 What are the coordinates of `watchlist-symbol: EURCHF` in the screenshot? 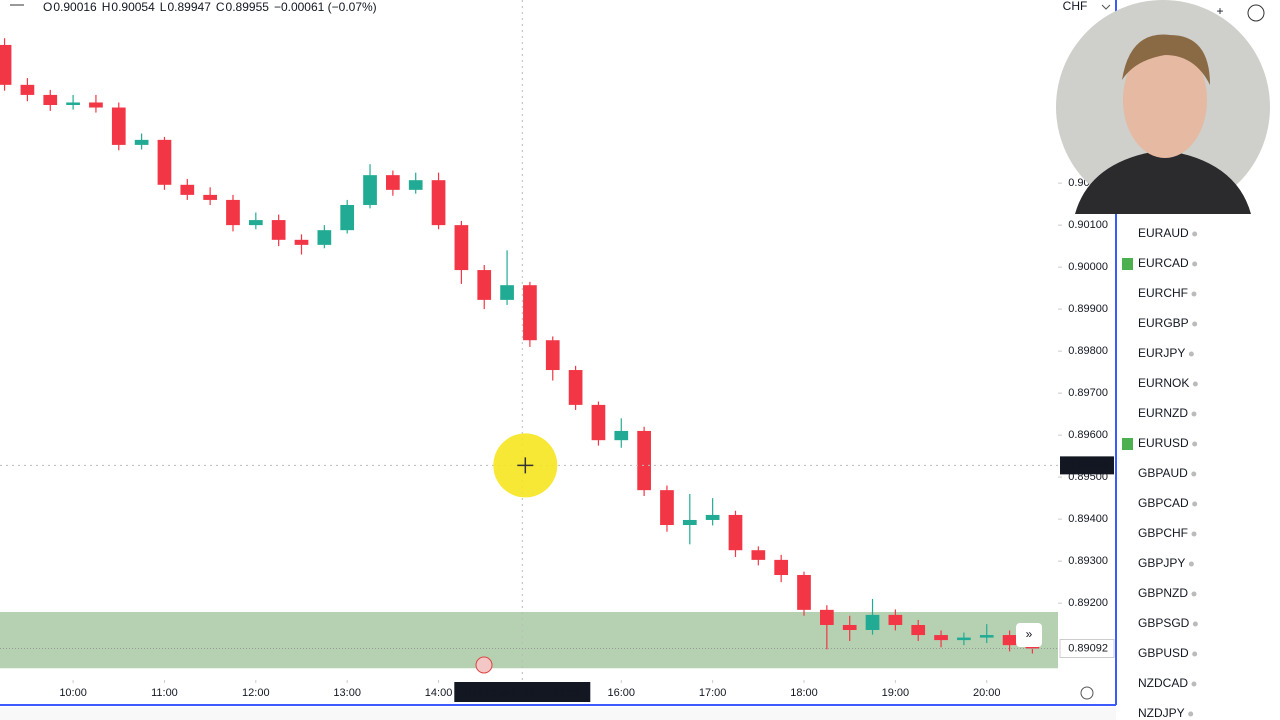 It's located at (1163, 293).